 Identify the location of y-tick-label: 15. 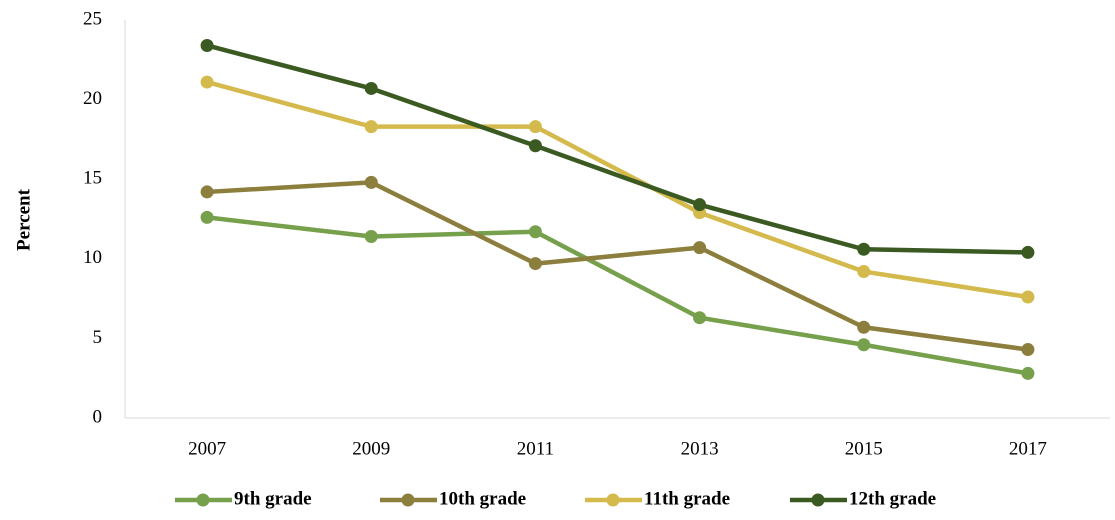
(92, 178).